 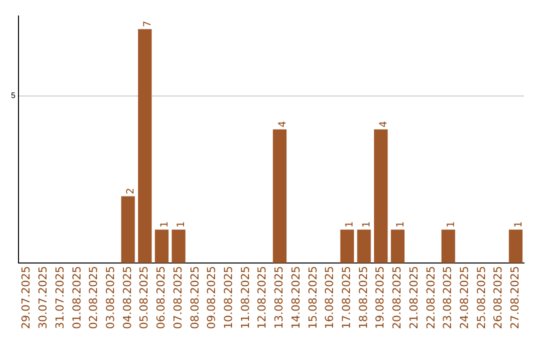 What do you see at coordinates (447, 298) in the screenshot?
I see `x-tick-label: 23.08.2025` at bounding box center [447, 298].